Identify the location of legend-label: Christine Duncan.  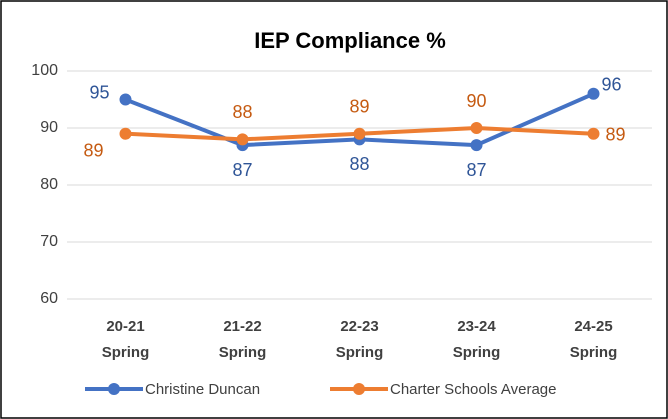
(202, 389).